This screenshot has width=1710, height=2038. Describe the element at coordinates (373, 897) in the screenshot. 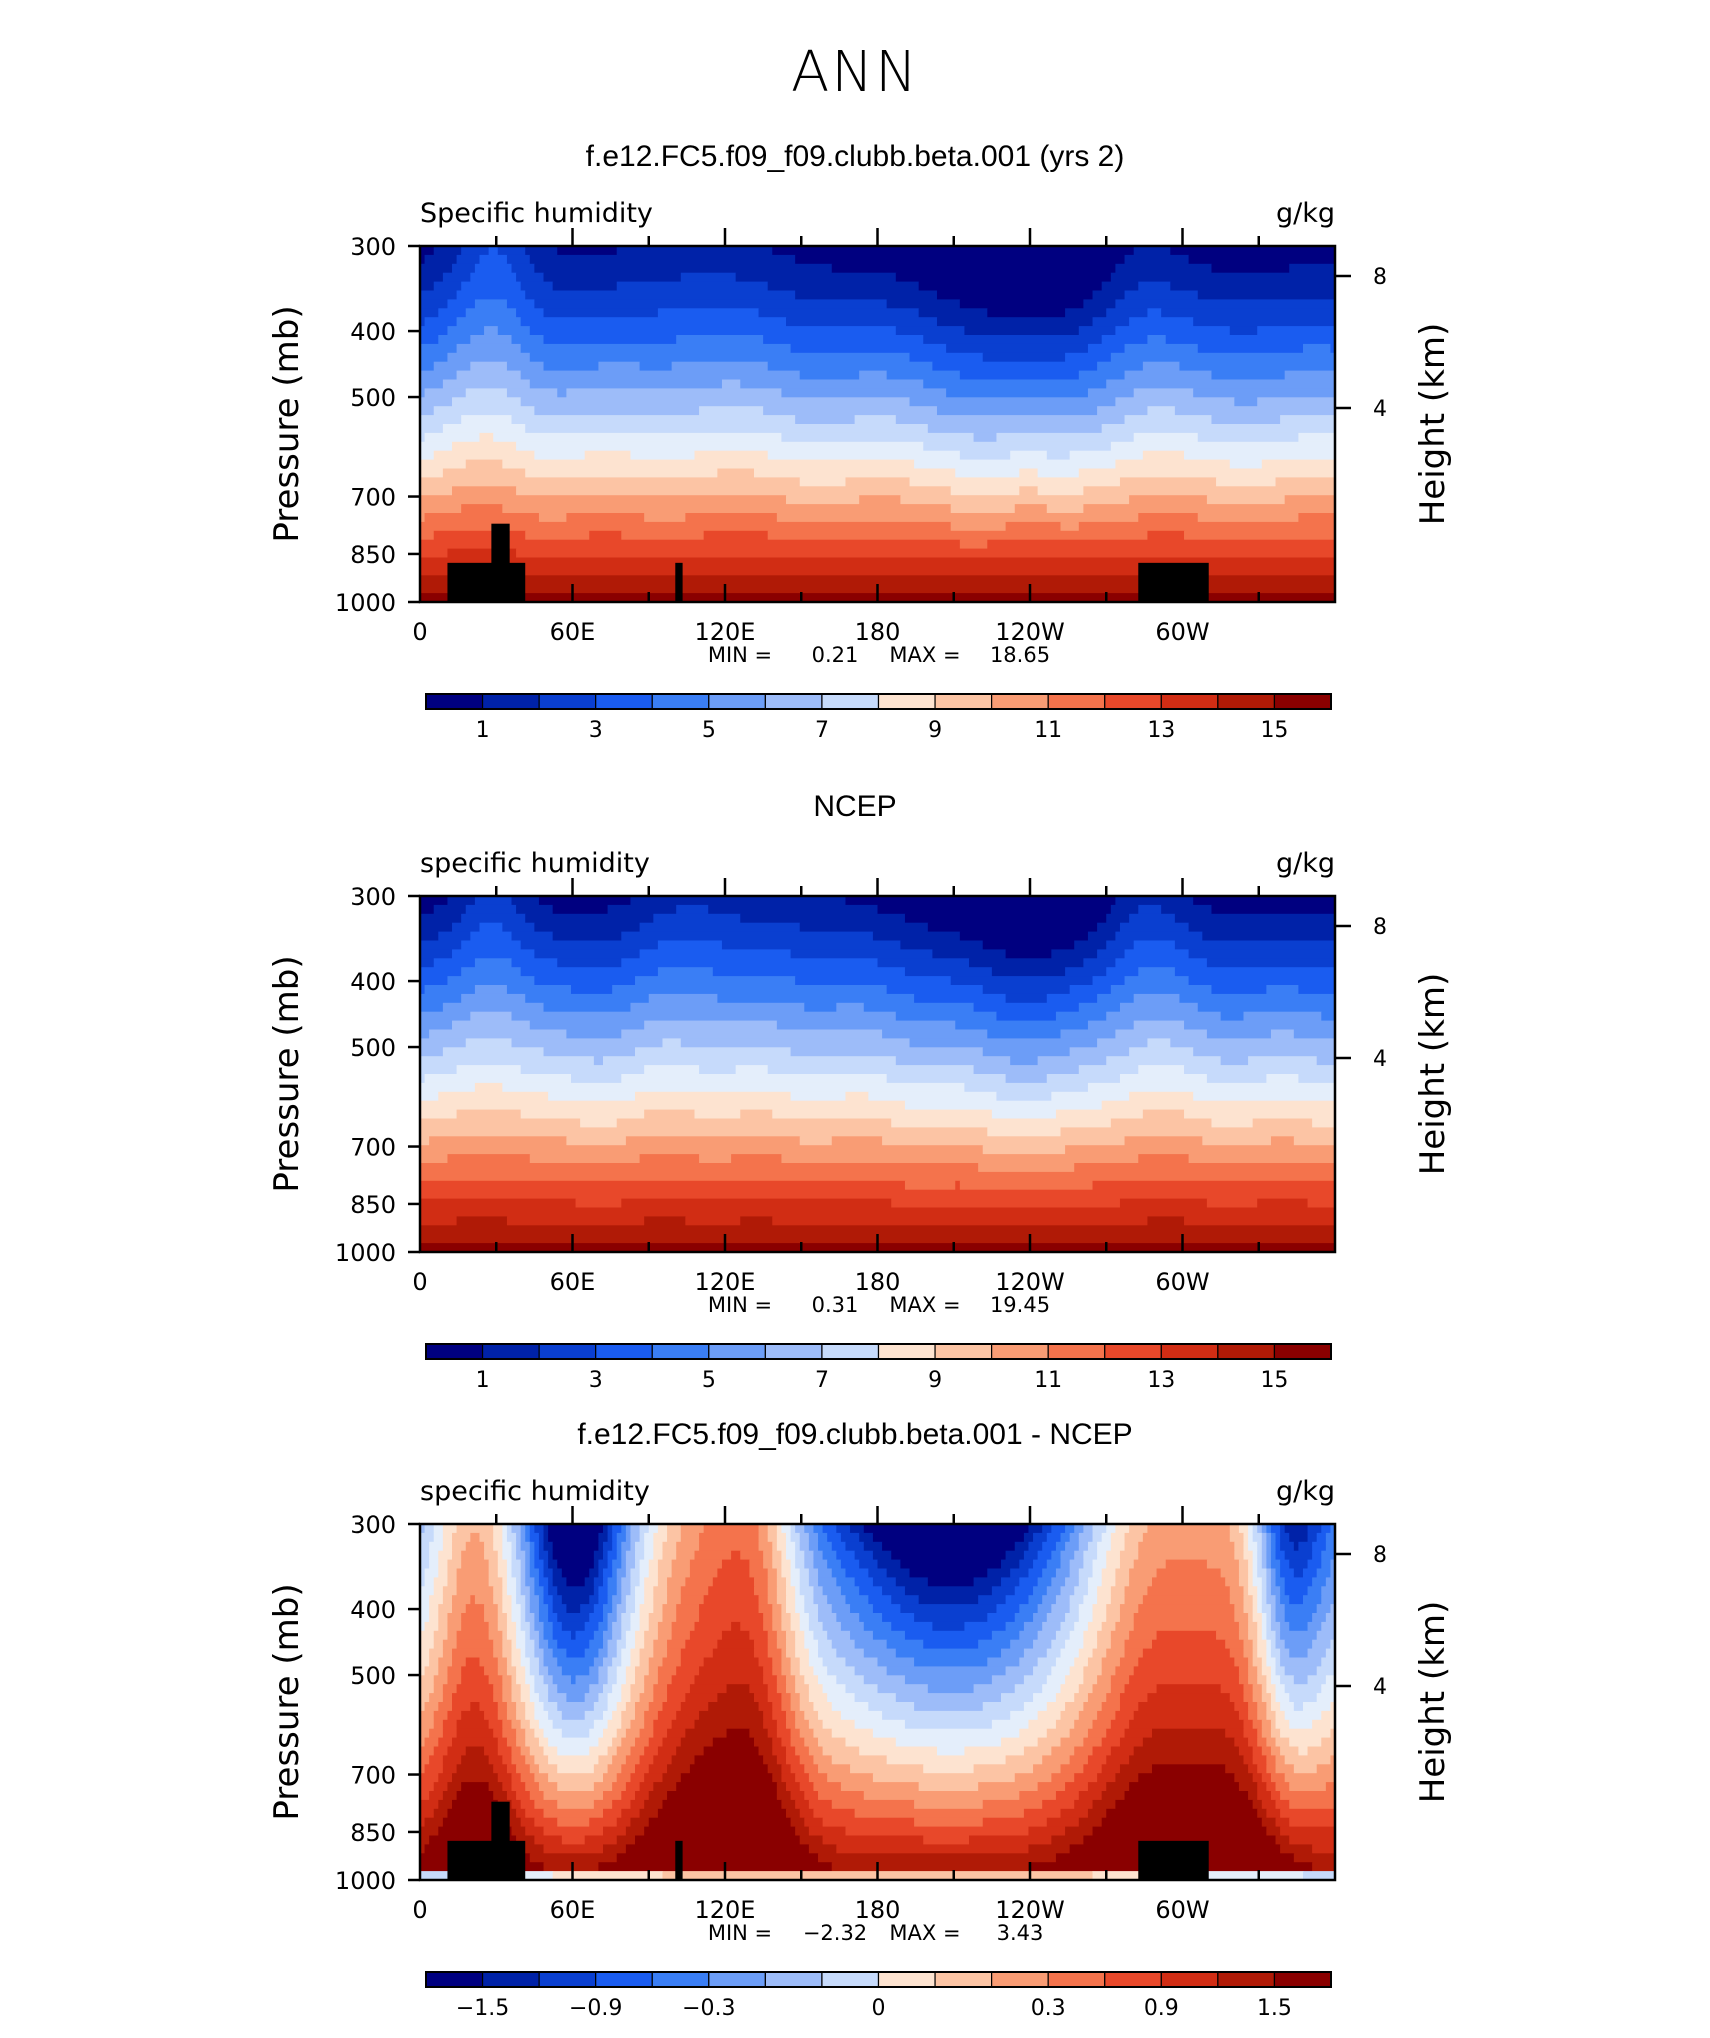

I see `y-tick-label: 300` at that location.